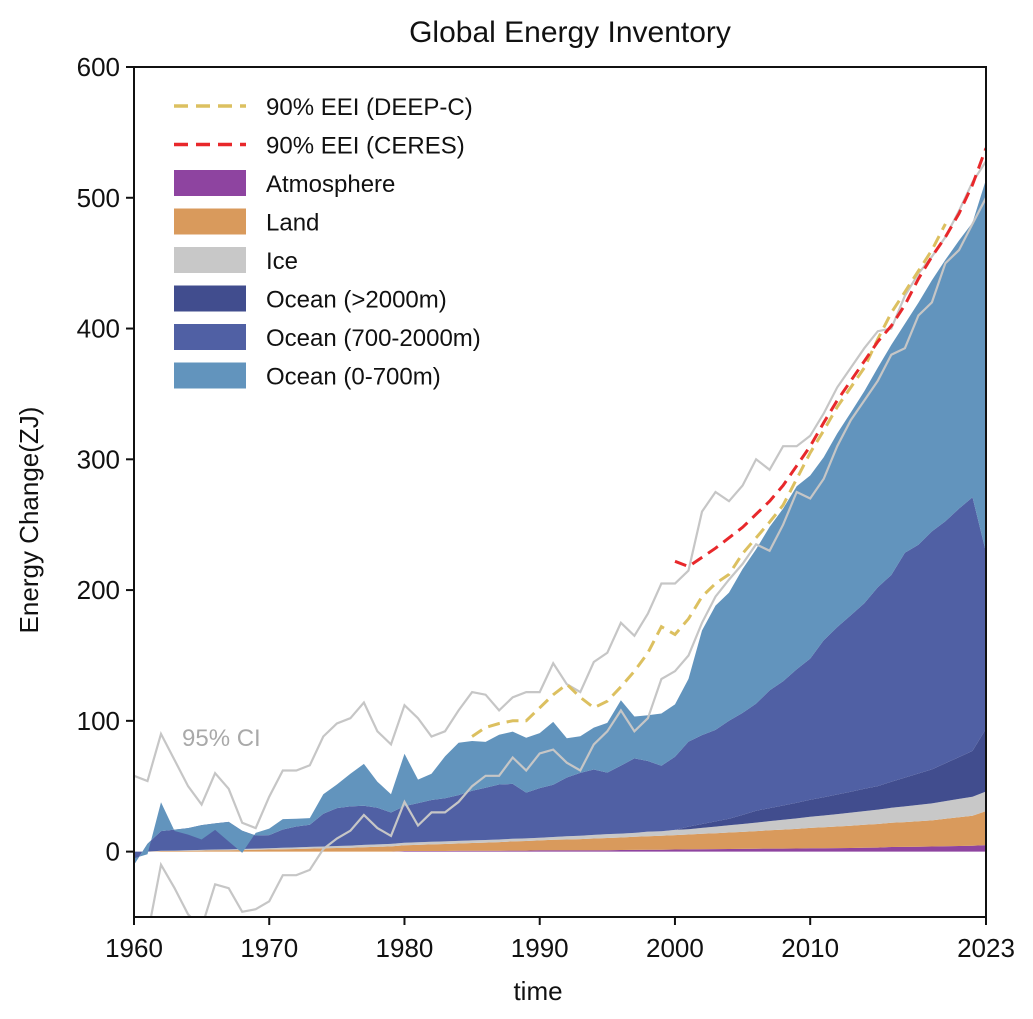  Describe the element at coordinates (675, 948) in the screenshot. I see `x-tick-label: 2000` at that location.